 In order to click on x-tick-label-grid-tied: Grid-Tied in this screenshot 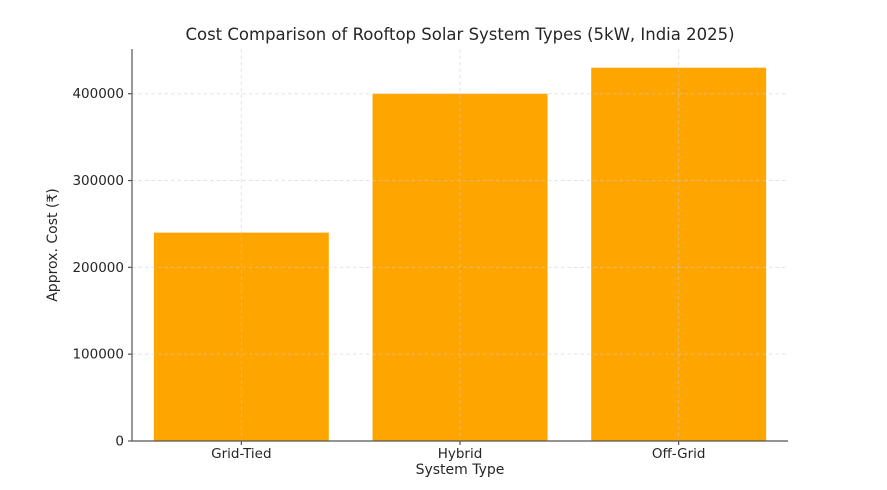, I will do `click(241, 454)`.